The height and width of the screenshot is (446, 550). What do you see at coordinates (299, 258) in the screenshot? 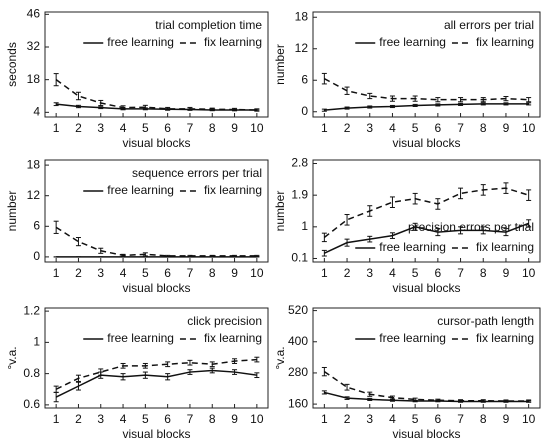
I see `y-tick-label: 0.1` at bounding box center [299, 258].